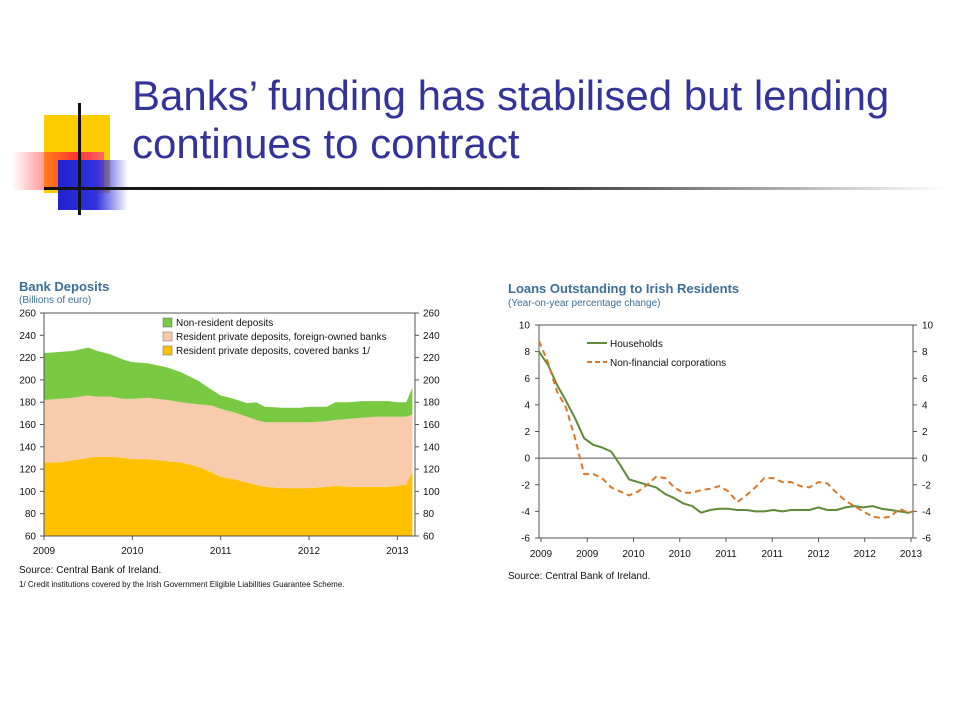 Image resolution: width=960 pixels, height=720 pixels. Describe the element at coordinates (527, 432) in the screenshot. I see `y-tick-label-left: 2` at that location.